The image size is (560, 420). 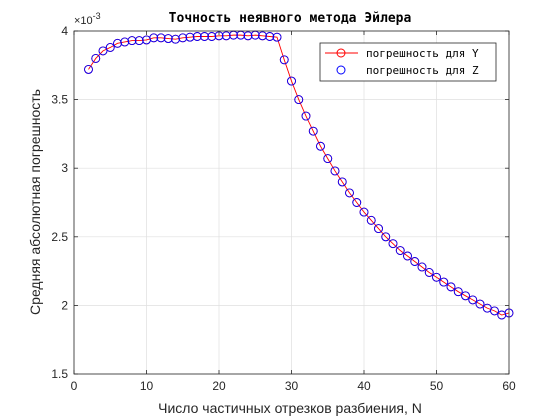 What do you see at coordinates (97, 16) in the screenshot?
I see `y-axis-exponent-power: -3` at bounding box center [97, 16].